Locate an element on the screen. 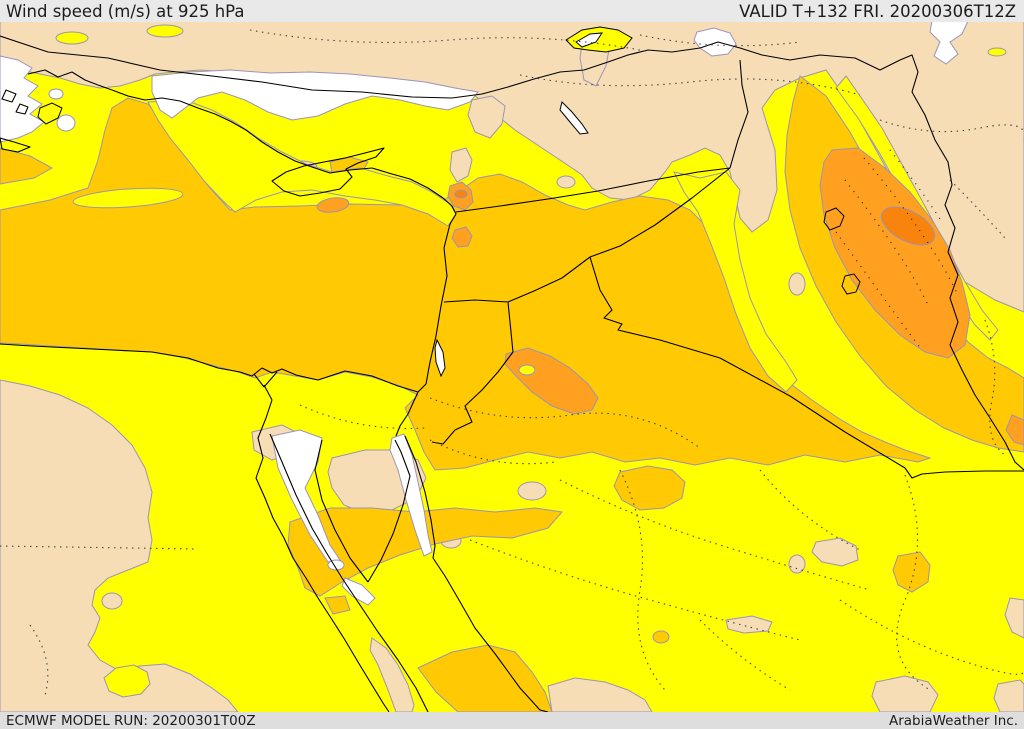 The image size is (1024, 729). orange-right-edge is located at coordinates (1014, 430).